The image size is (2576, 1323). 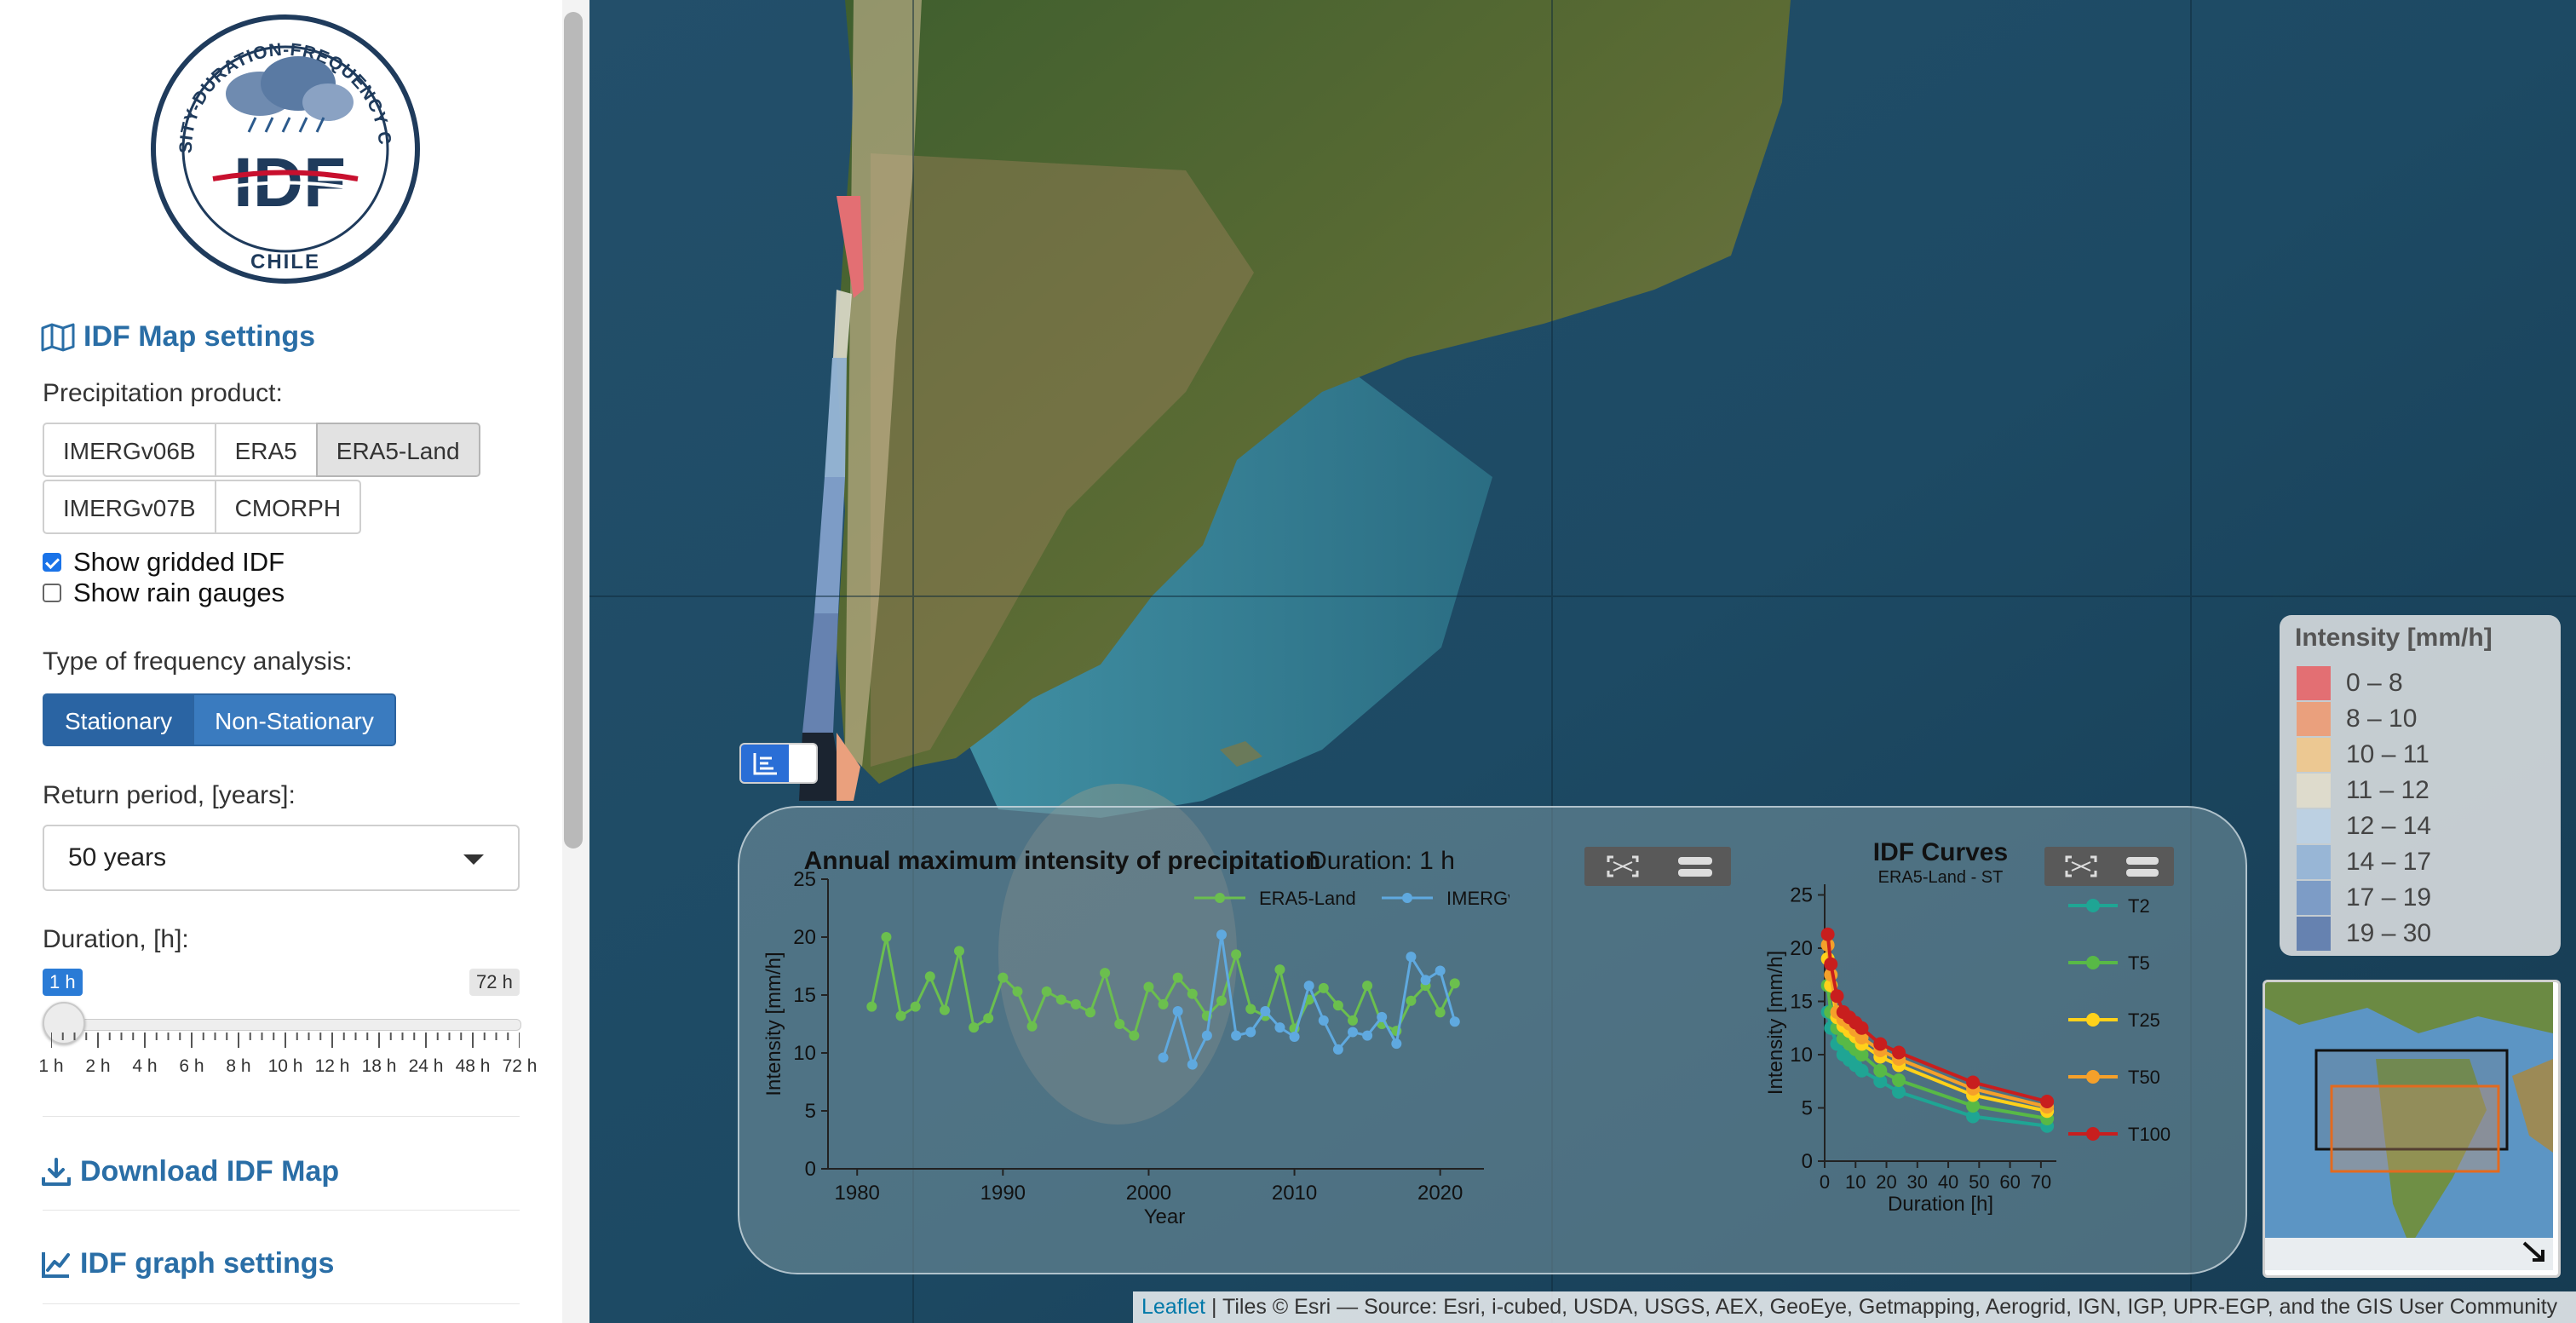 What do you see at coordinates (2412, 1100) in the screenshot?
I see `minimap-viewport-box` at bounding box center [2412, 1100].